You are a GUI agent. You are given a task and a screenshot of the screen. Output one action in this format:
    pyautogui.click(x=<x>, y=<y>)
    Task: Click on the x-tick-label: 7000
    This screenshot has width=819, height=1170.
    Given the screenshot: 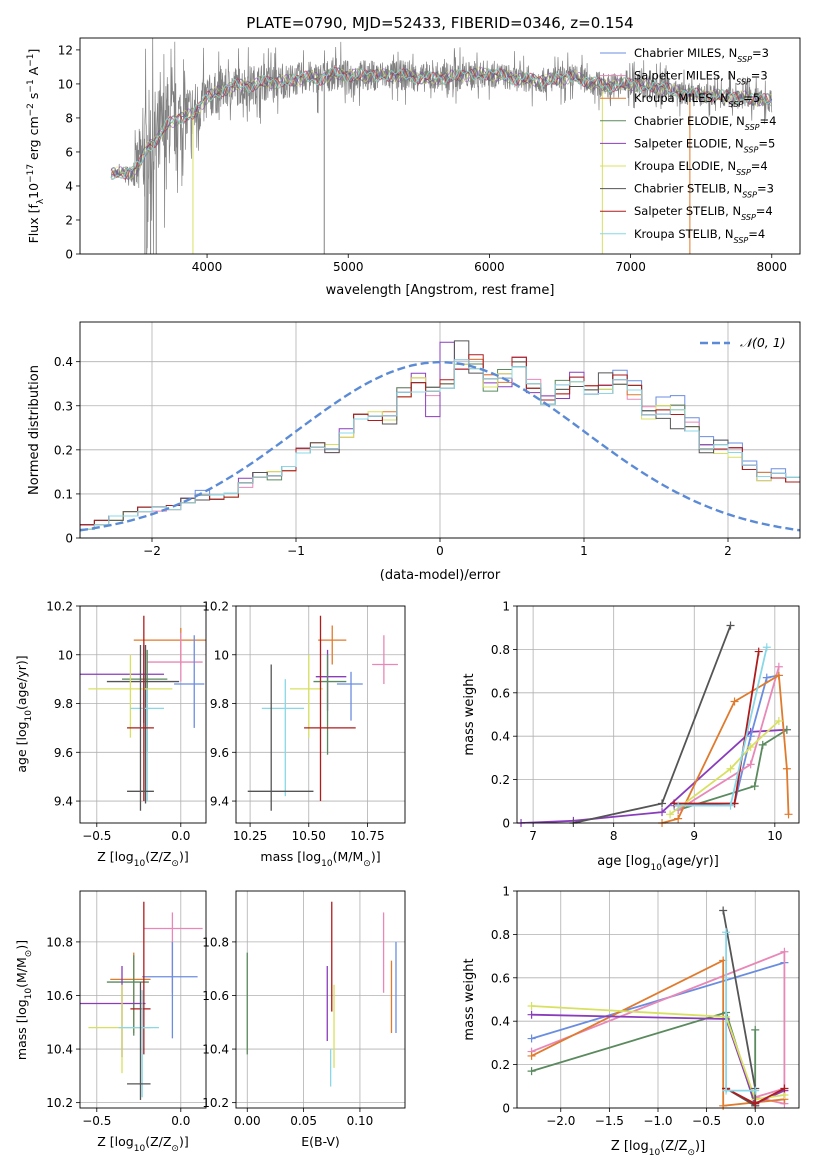 What is the action you would take?
    pyautogui.click(x=630, y=267)
    